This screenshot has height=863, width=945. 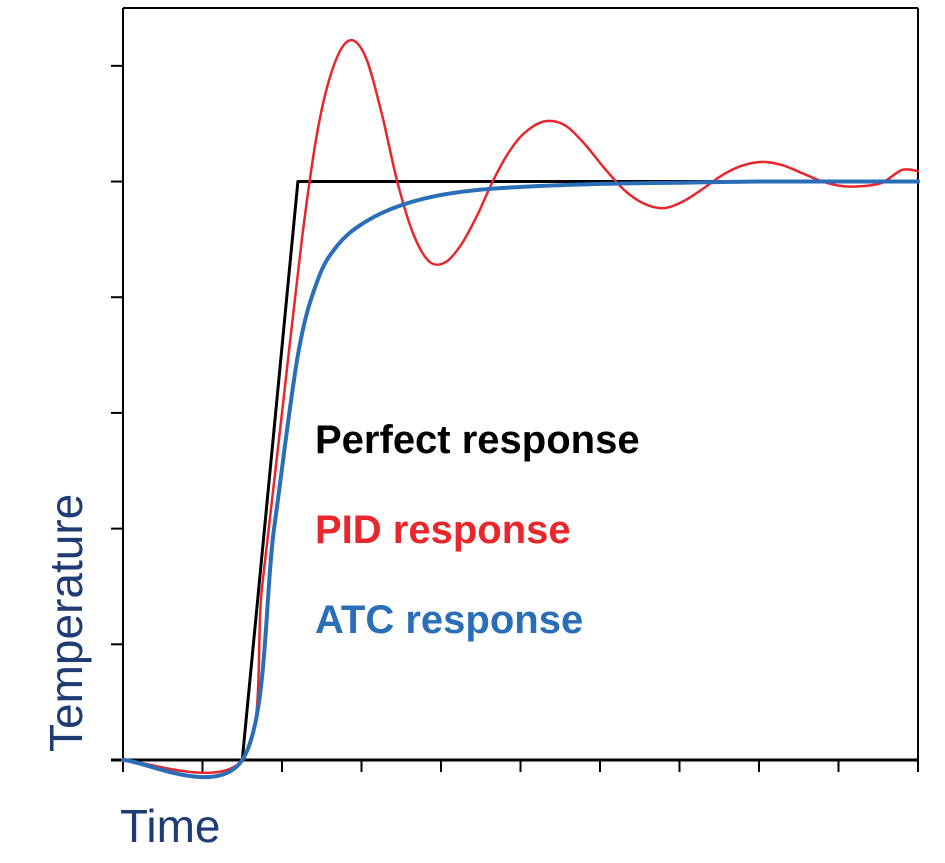 I want to click on x-axis-label: Time, so click(x=170, y=826).